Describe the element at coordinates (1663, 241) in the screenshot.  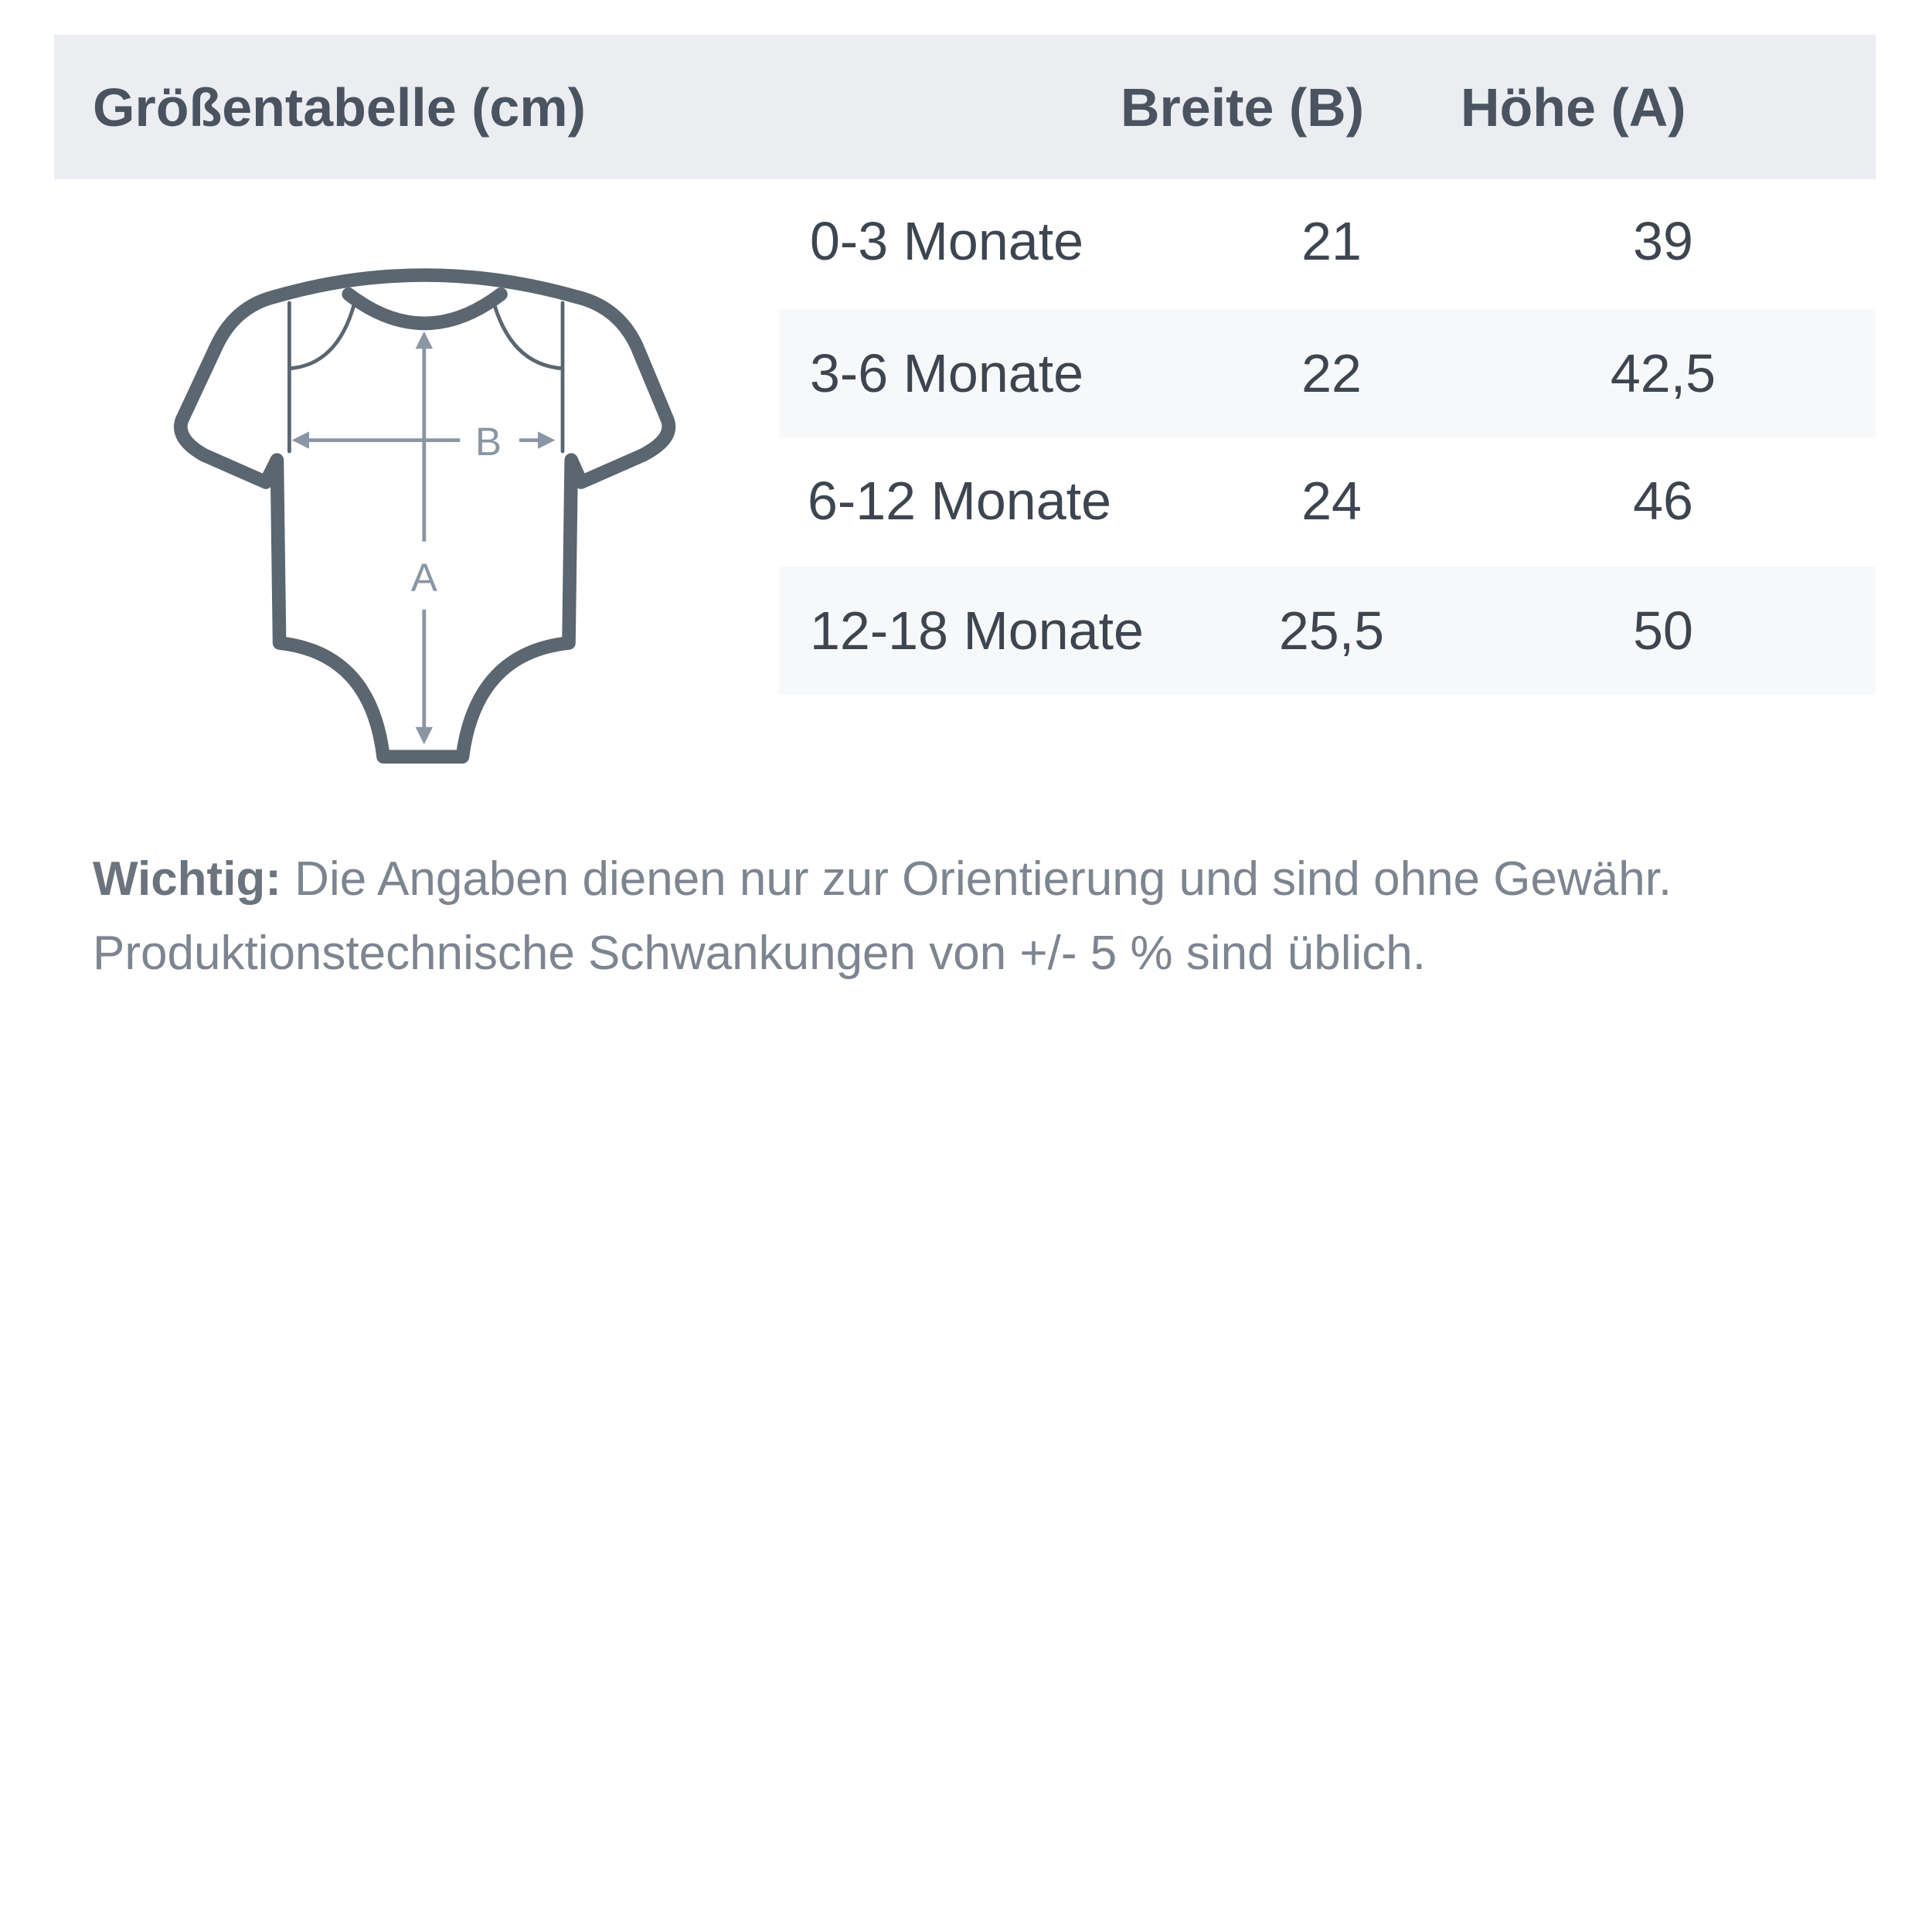
I see `height-value: 39` at that location.